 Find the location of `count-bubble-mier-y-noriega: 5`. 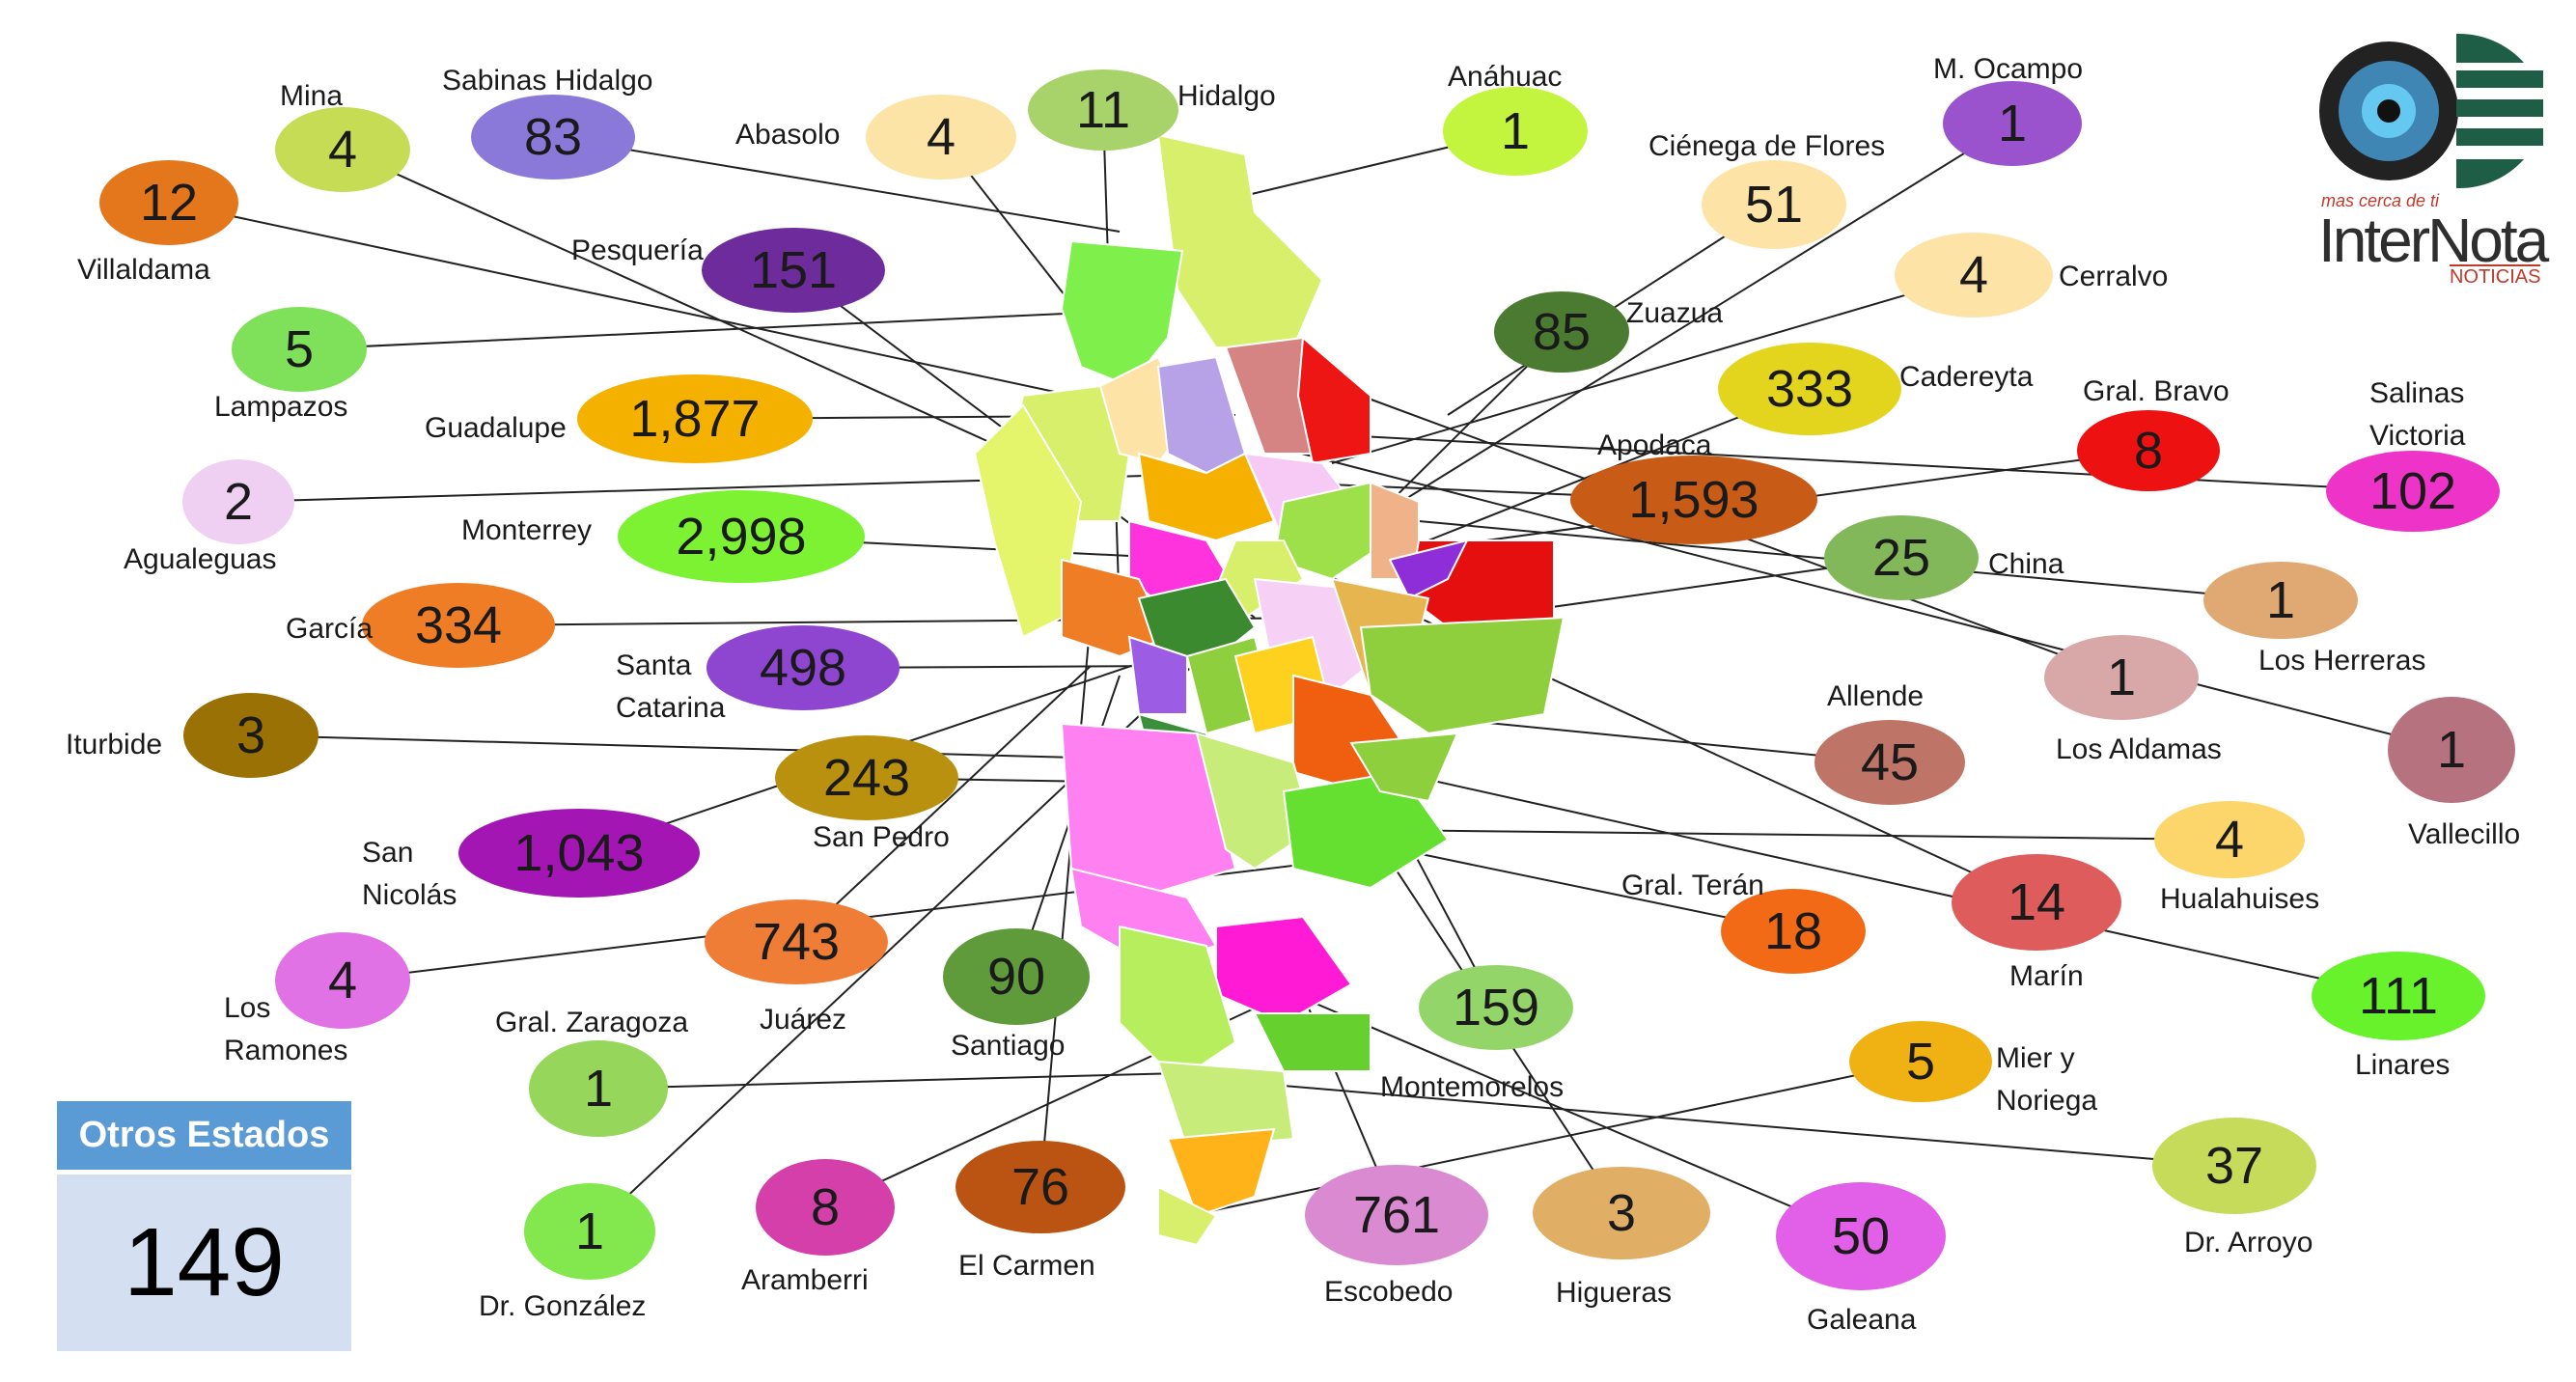

count-bubble-mier-y-noriega: 5 is located at coordinates (1920, 1061).